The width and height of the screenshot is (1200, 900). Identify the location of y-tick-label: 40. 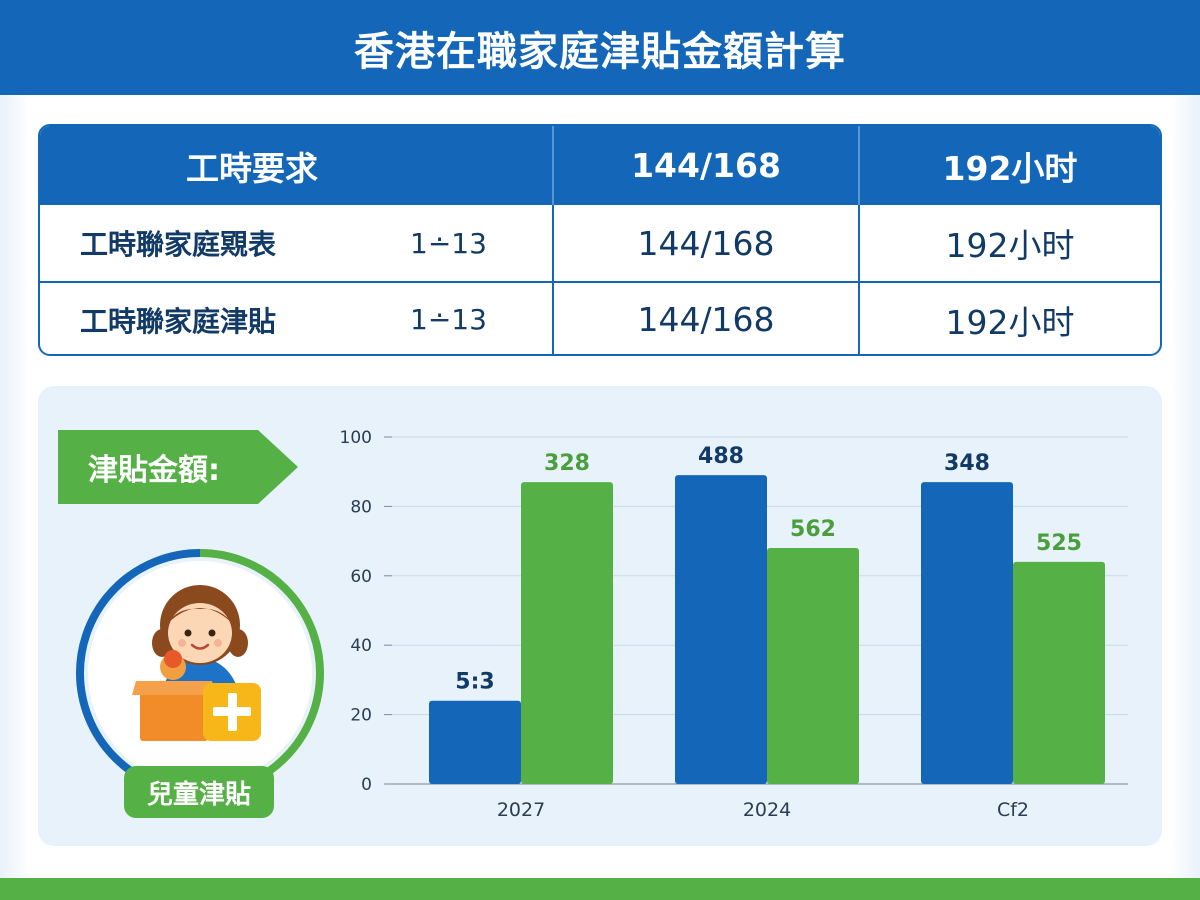
(361, 646).